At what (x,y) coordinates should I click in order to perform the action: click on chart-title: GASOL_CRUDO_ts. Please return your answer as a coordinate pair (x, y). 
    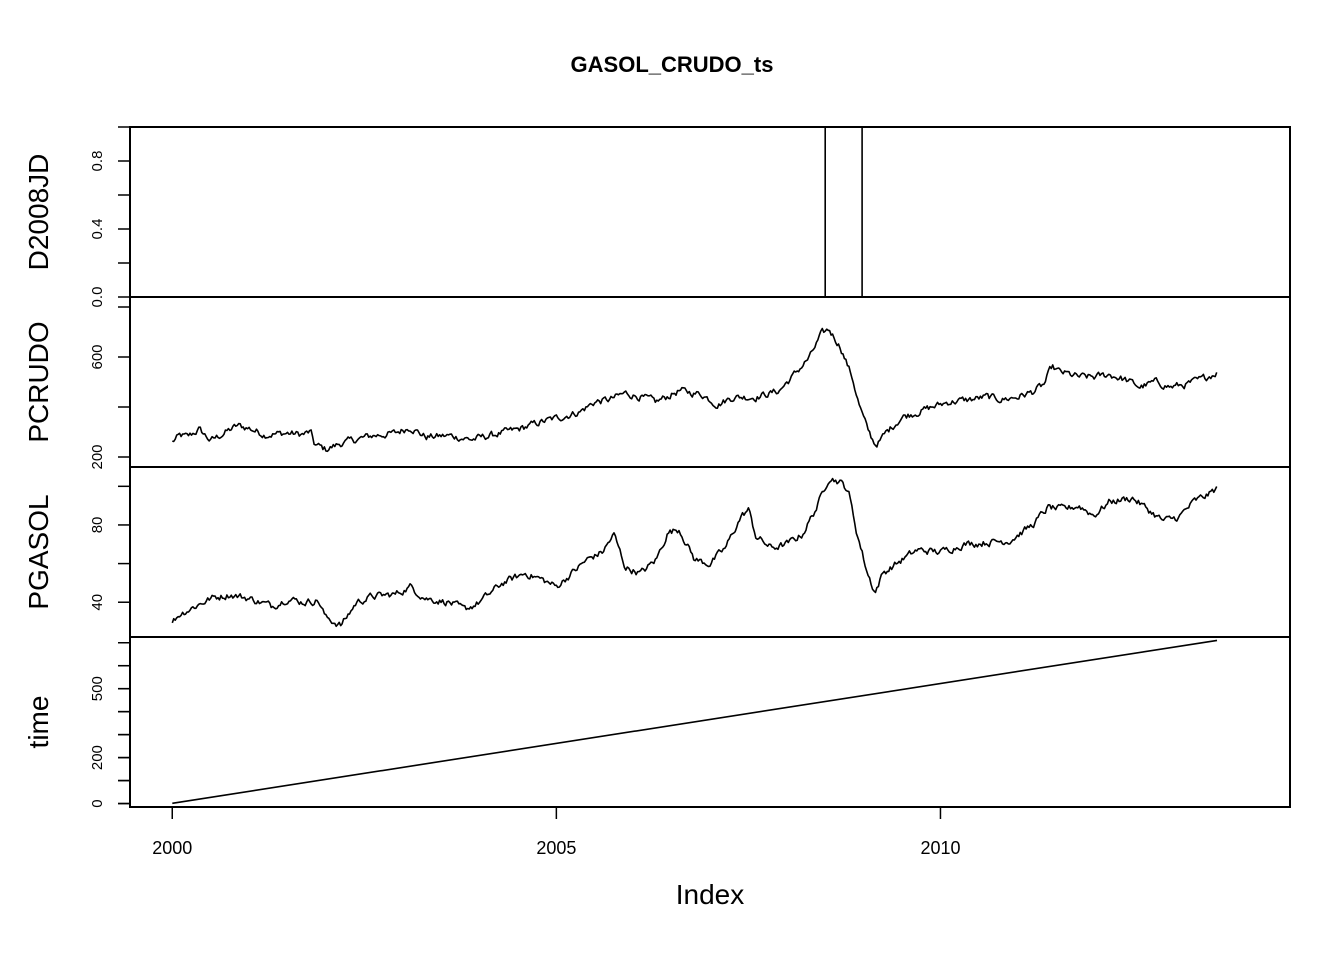
    Looking at the image, I should click on (672, 64).